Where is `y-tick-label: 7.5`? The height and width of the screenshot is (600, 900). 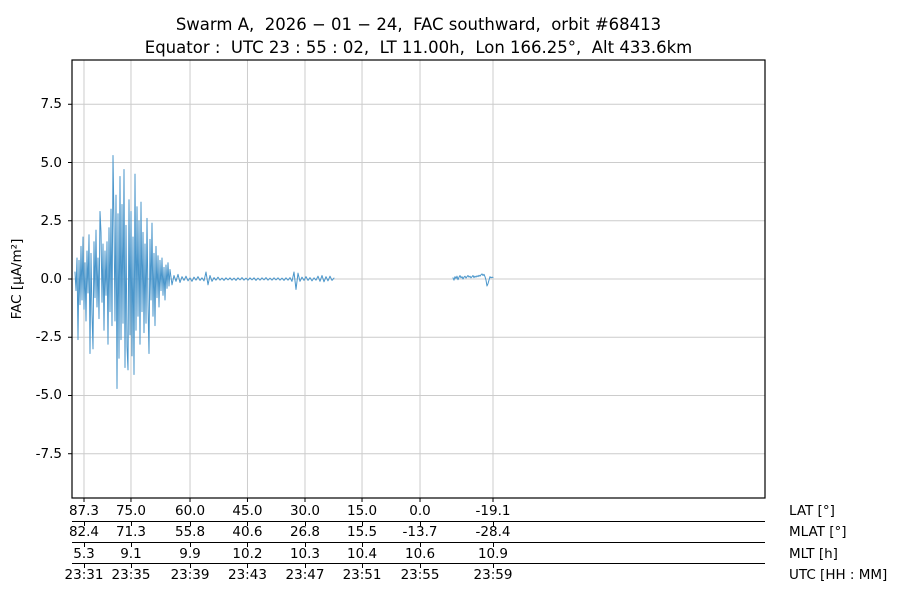
y-tick-label: 7.5 is located at coordinates (51, 104).